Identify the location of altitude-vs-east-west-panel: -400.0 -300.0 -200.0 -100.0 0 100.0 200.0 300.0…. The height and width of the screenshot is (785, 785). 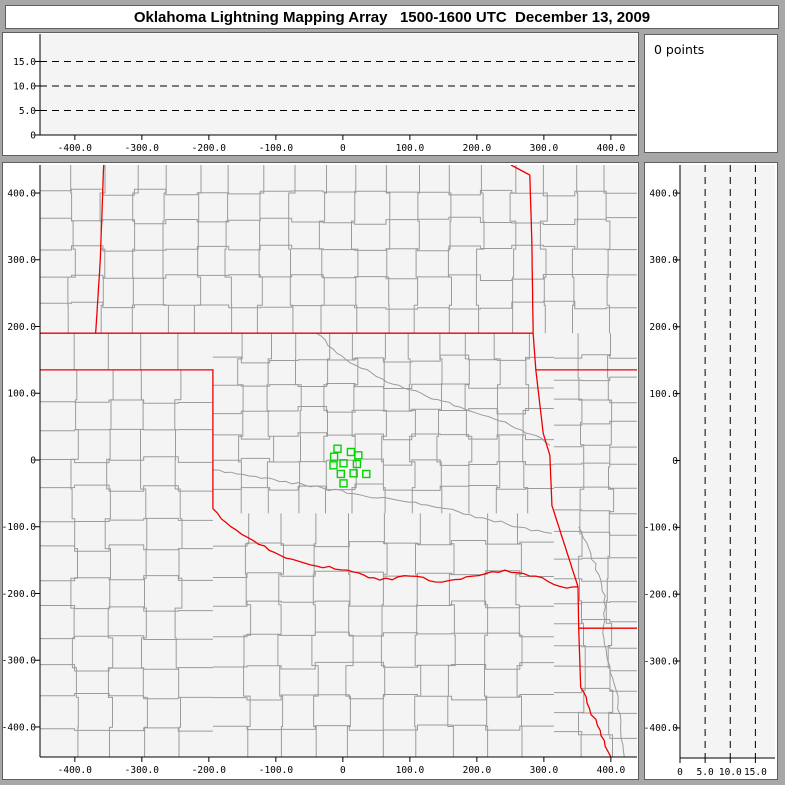
(320, 94).